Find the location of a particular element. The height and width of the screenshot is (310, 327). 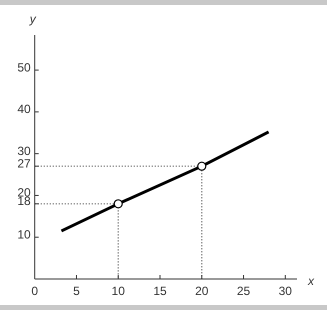

y-tick-label: 10 is located at coordinates (24, 234).